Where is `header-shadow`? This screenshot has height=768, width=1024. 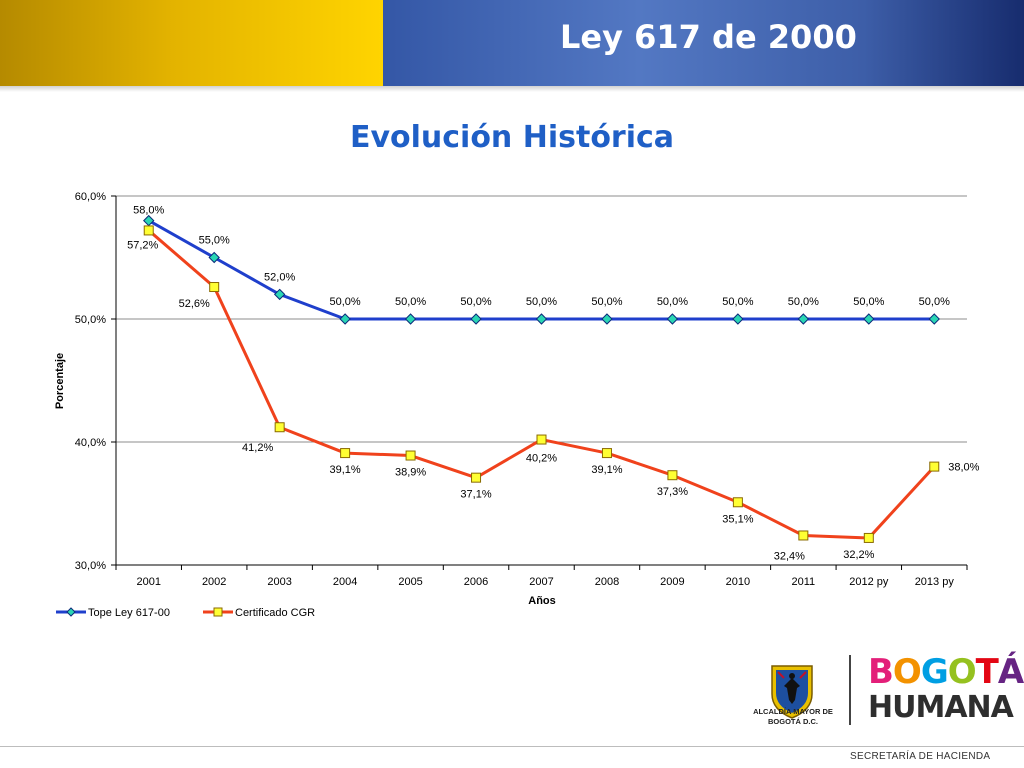 header-shadow is located at coordinates (512, 89).